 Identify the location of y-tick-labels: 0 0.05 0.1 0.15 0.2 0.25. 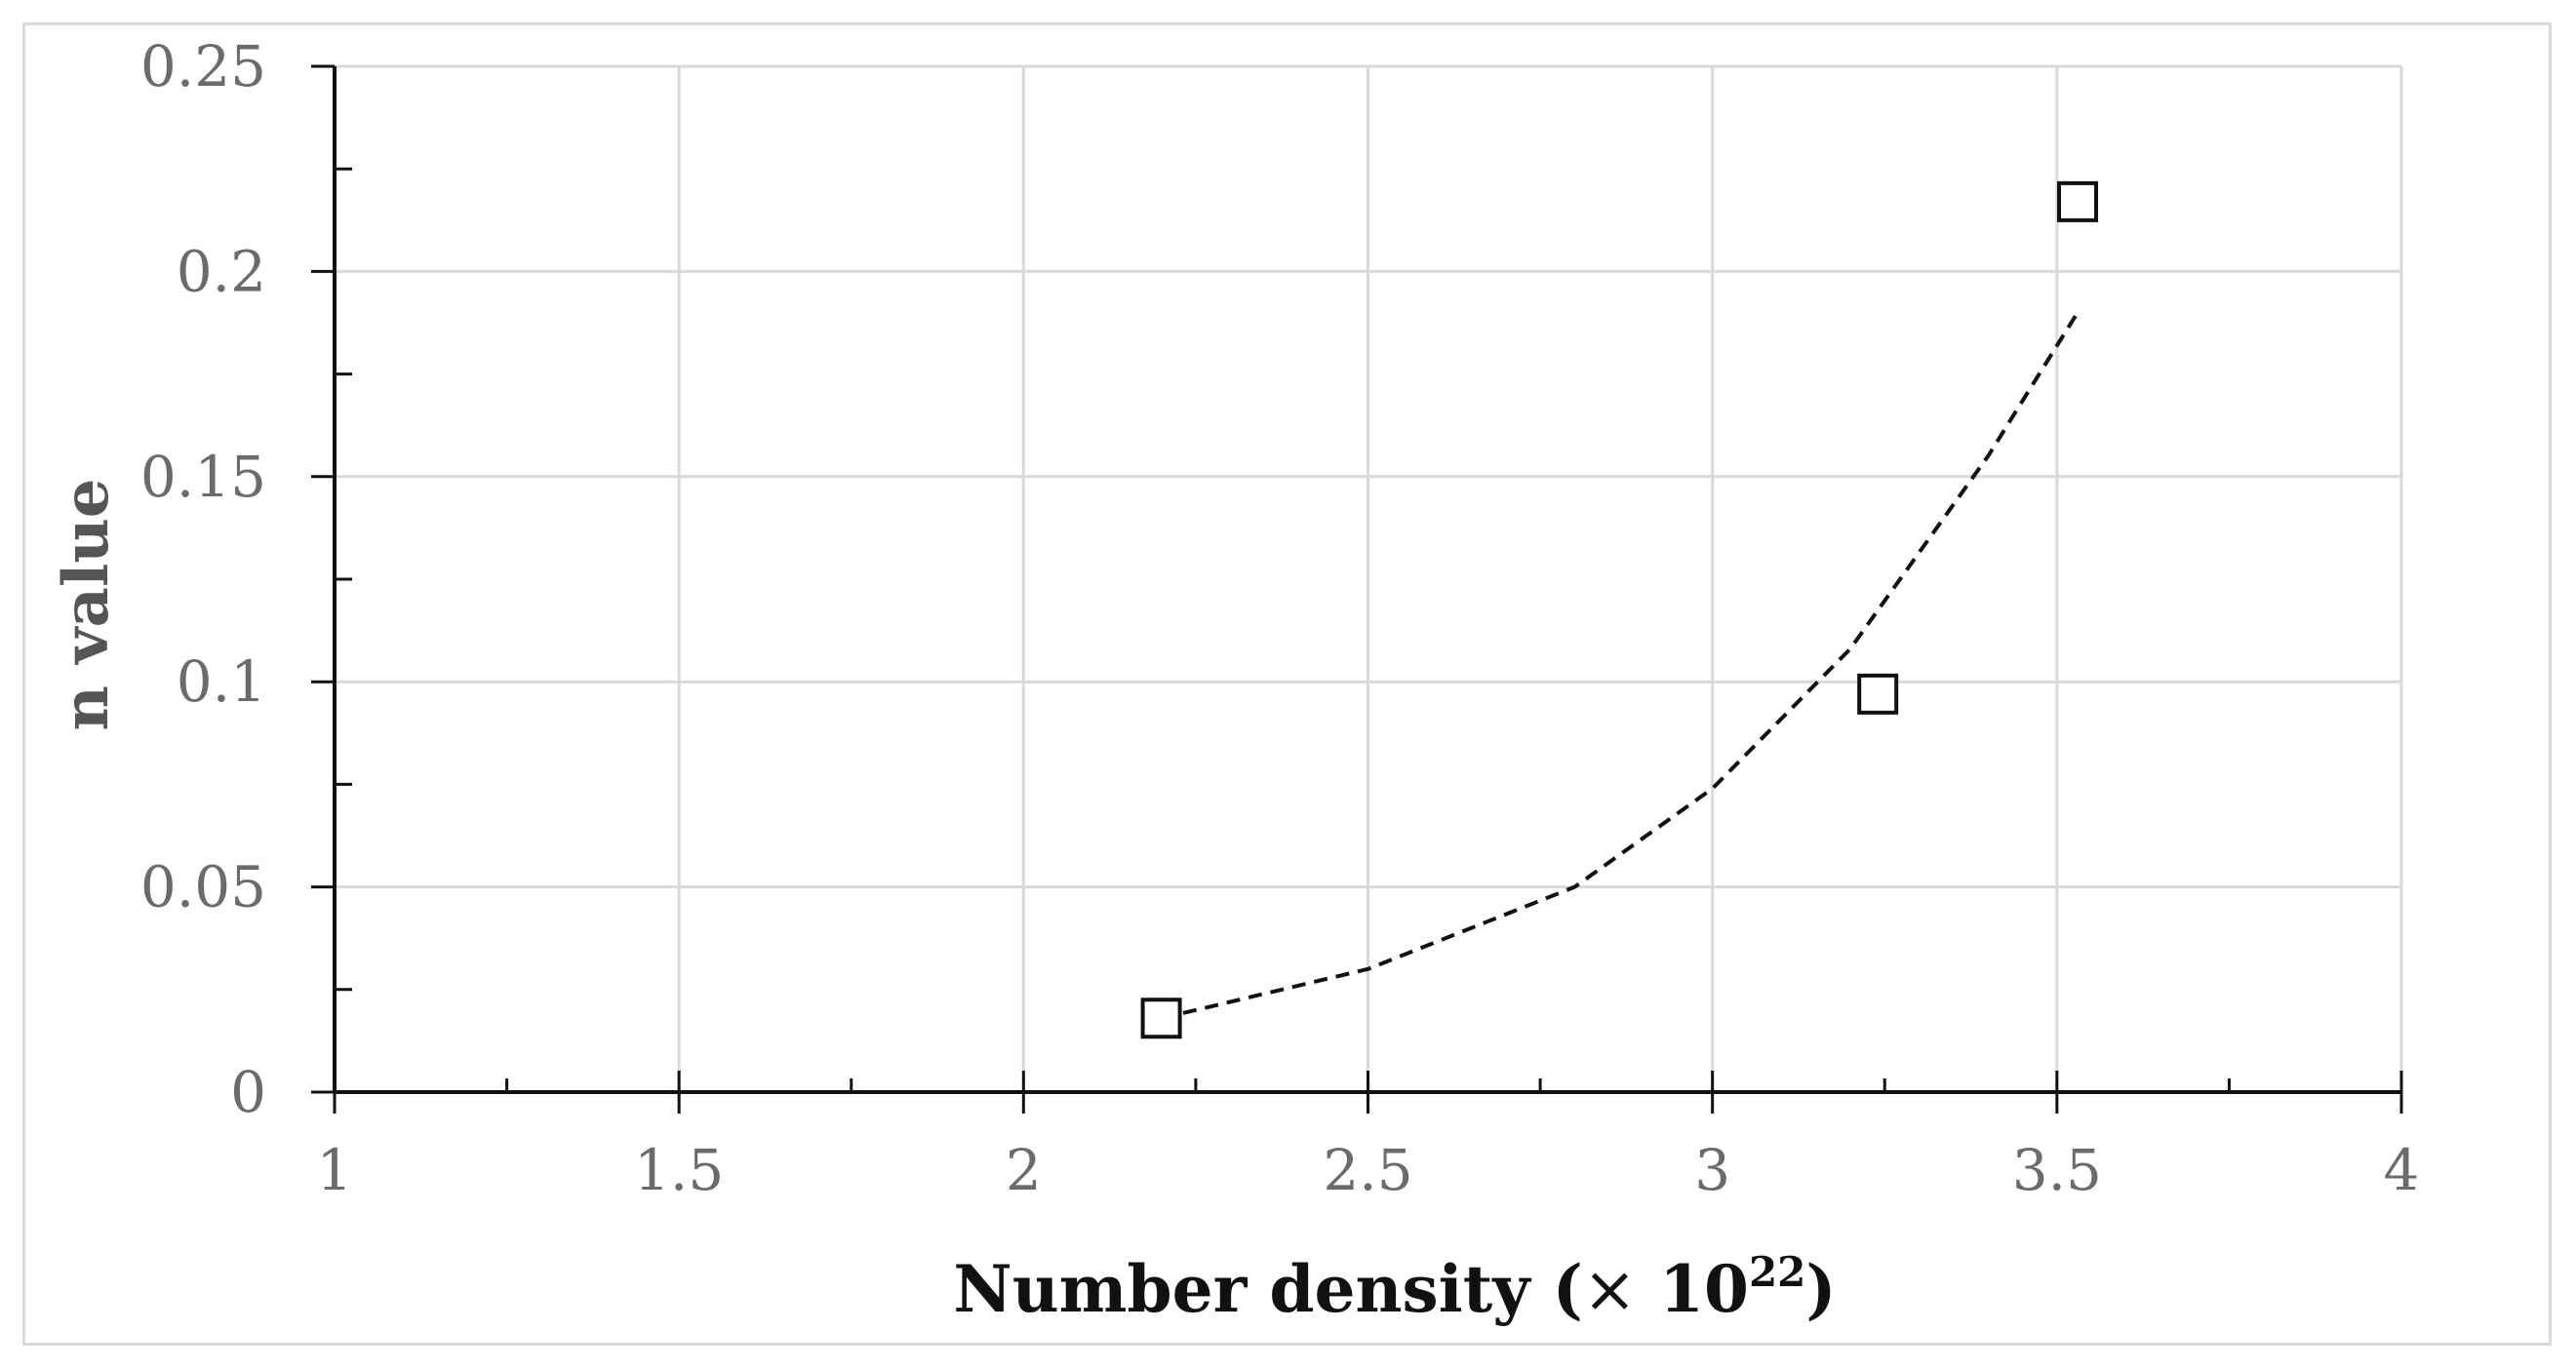
(203, 579).